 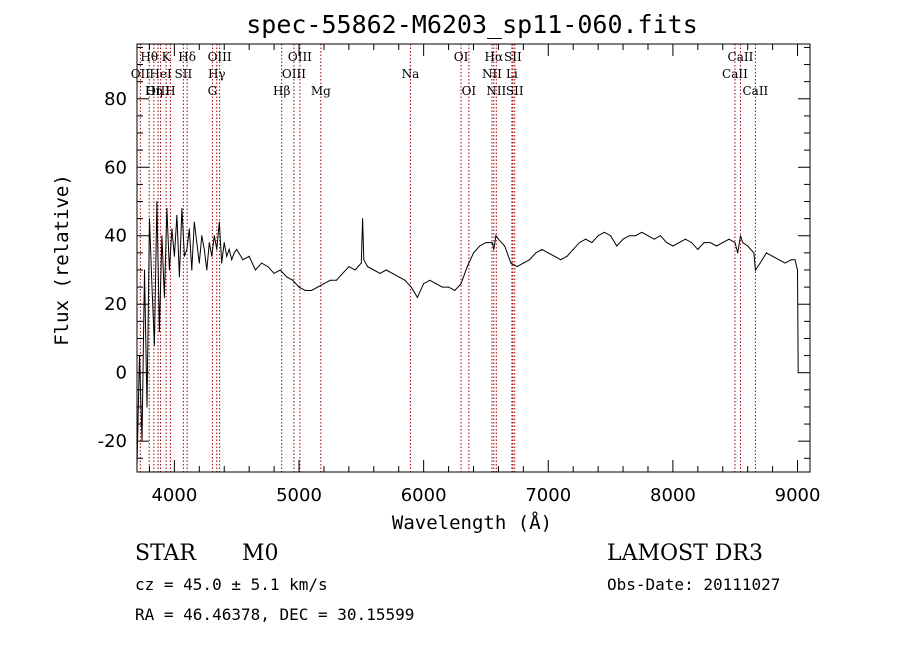 I want to click on survey-name: LAMOST DR3, so click(x=685, y=553).